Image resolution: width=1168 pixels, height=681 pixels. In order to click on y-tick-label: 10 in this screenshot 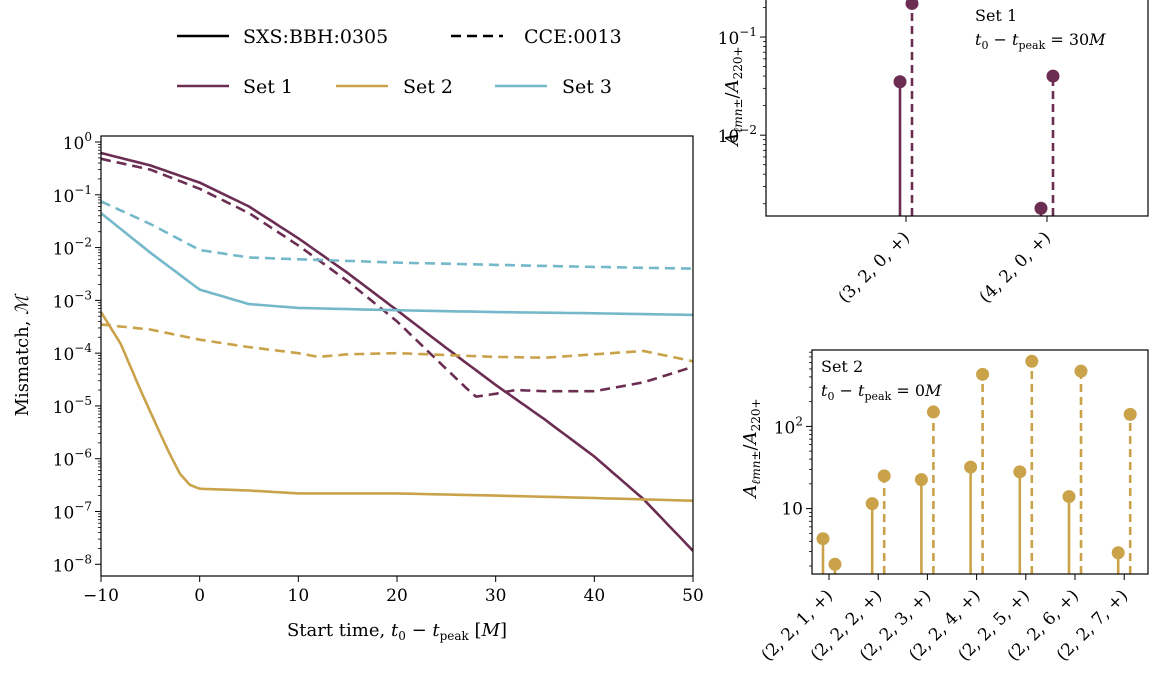, I will do `click(792, 510)`.